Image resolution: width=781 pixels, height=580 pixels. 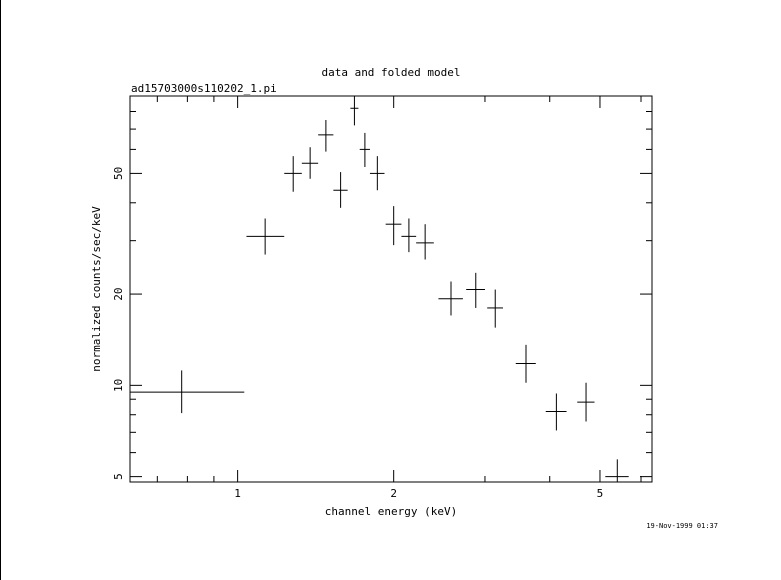 What do you see at coordinates (118, 293) in the screenshot?
I see `y-tick-label: 20` at bounding box center [118, 293].